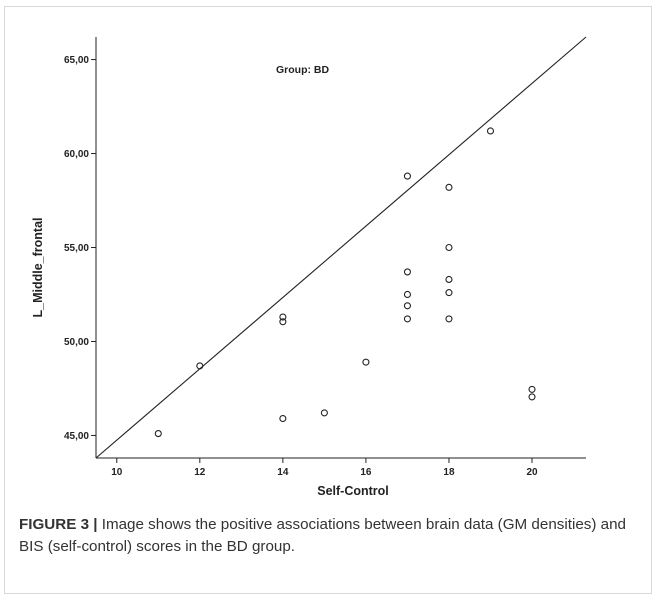 Image resolution: width=657 pixels, height=600 pixels. What do you see at coordinates (366, 472) in the screenshot?
I see `x-tick-label: 16` at bounding box center [366, 472].